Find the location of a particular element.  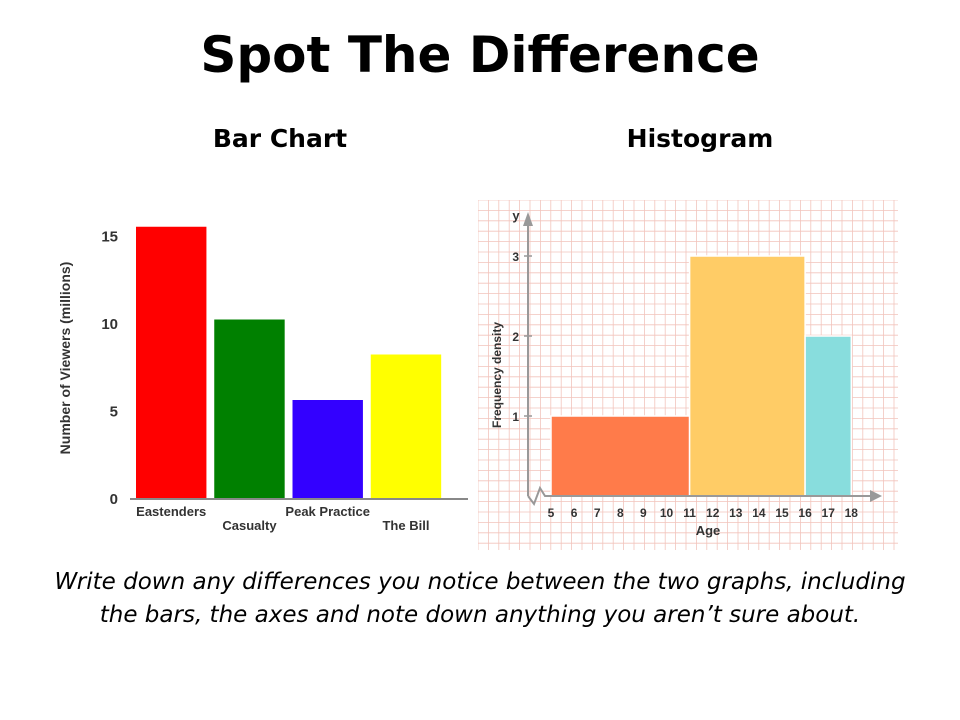

bar-y-tick-5: 5 is located at coordinates (114, 412).